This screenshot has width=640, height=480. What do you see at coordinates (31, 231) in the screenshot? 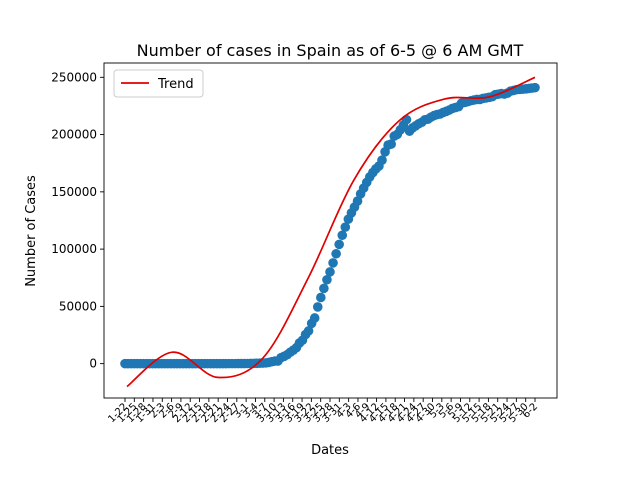
I see `y-axis-label: Number of Cases` at bounding box center [31, 231].